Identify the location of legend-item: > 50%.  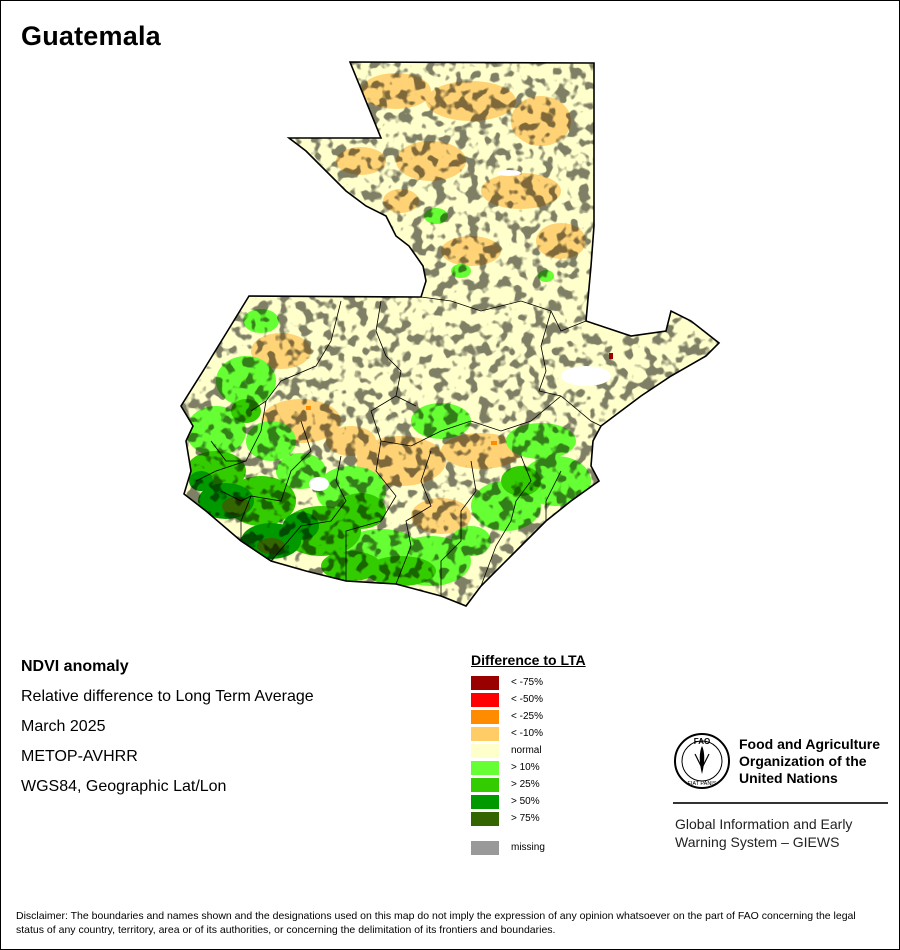
(528, 801).